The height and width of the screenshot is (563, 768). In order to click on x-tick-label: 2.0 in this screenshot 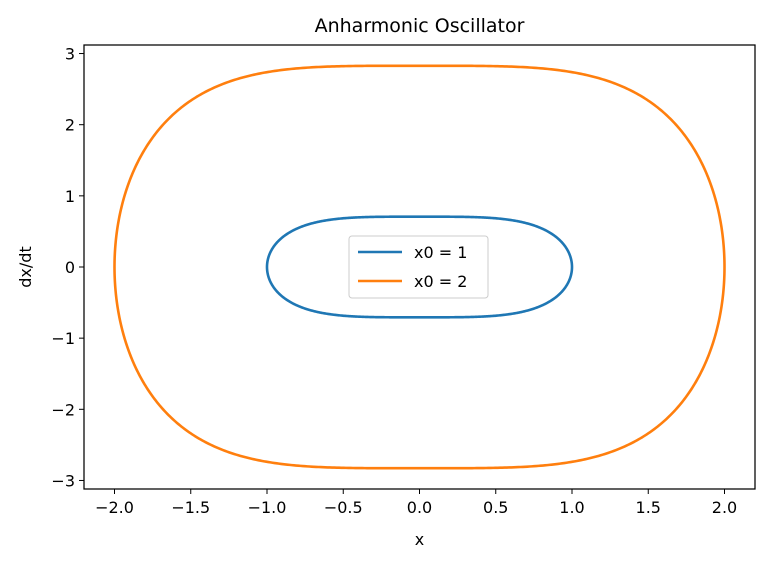, I will do `click(724, 507)`.